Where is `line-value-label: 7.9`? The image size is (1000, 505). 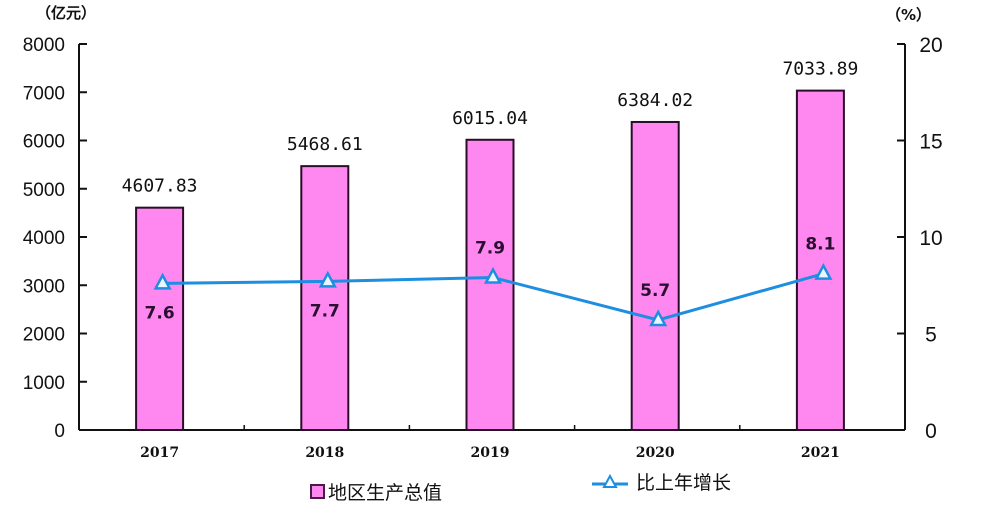
line-value-label: 7.9 is located at coordinates (490, 249).